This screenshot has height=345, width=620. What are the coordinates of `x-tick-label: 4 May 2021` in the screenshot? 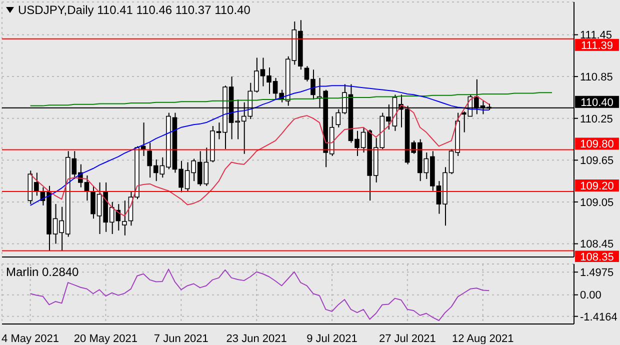 It's located at (31, 339).